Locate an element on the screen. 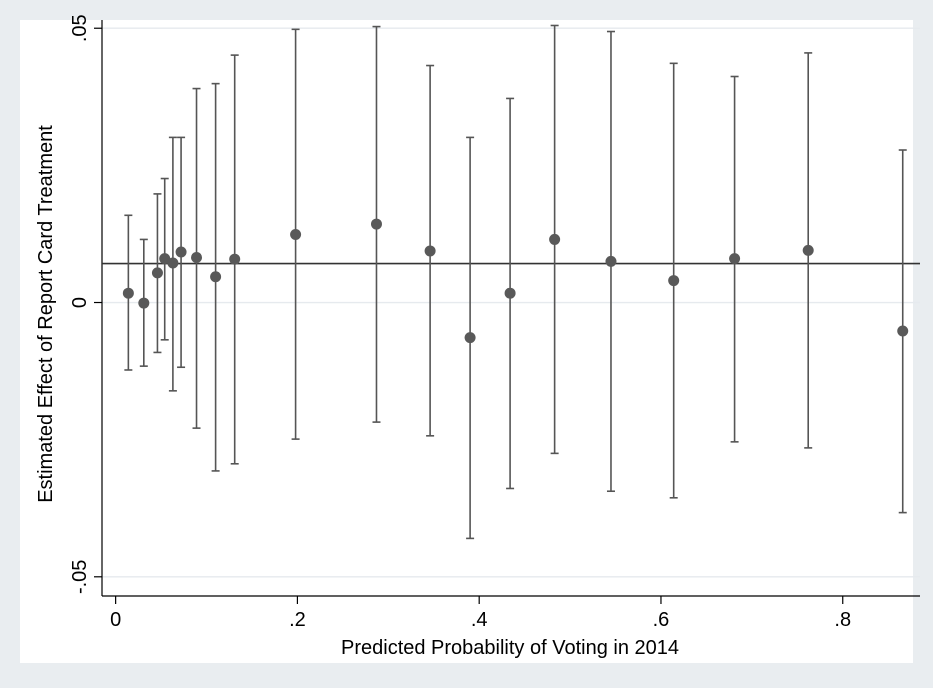  x-tick-label-2: .4 is located at coordinates (479, 620).